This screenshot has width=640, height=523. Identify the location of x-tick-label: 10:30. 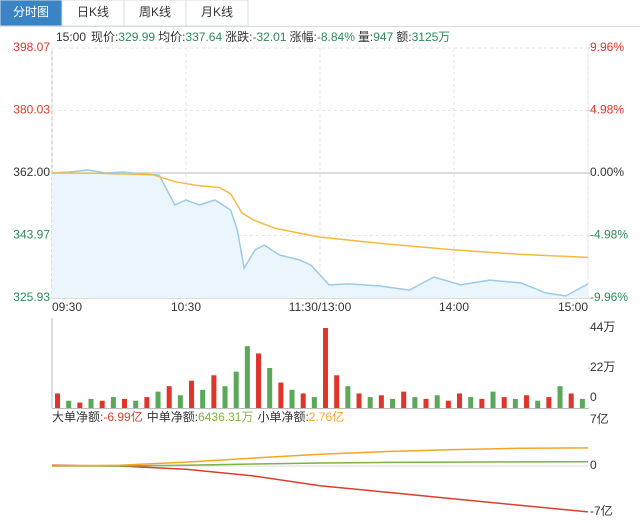
(186, 307).